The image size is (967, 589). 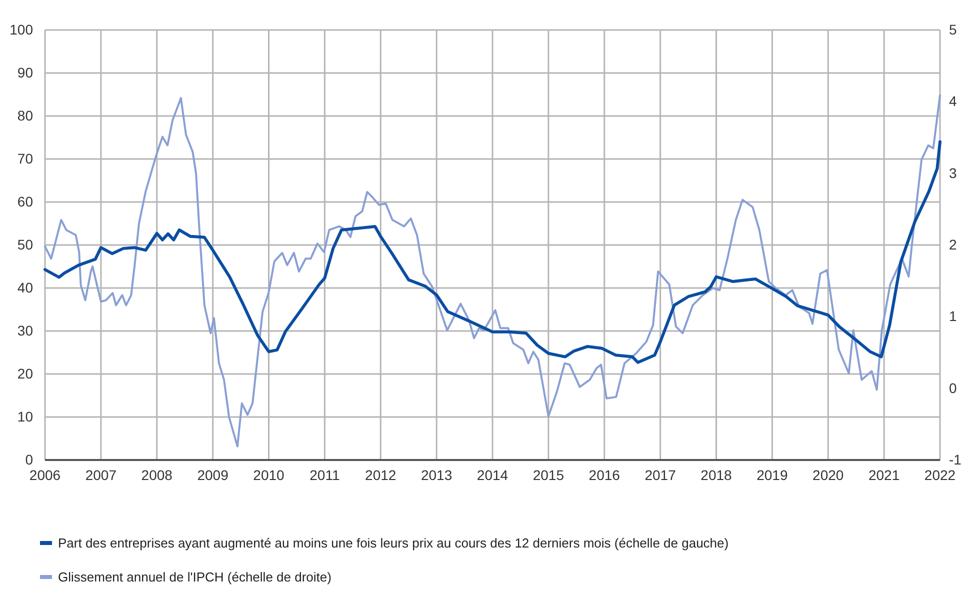 I want to click on x-tick-label: 2019, so click(x=772, y=474).